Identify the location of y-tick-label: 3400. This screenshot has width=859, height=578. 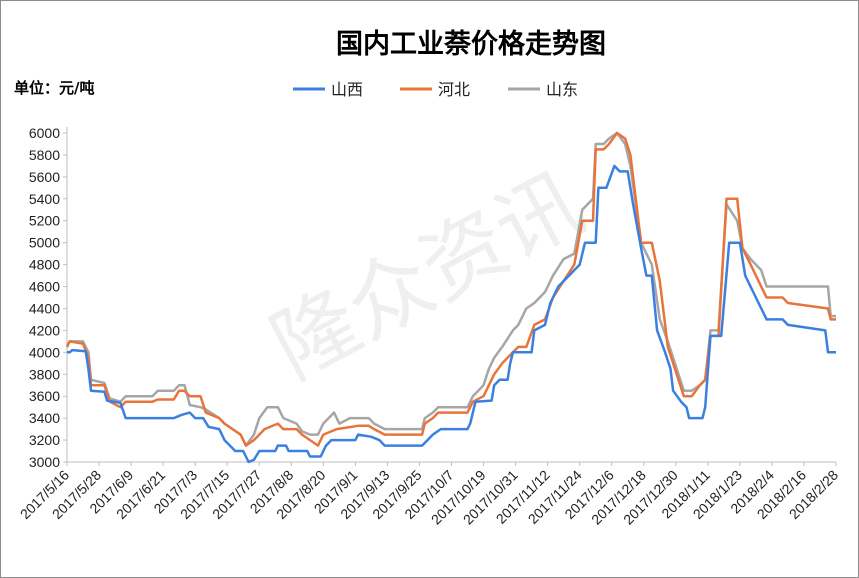
(44, 418).